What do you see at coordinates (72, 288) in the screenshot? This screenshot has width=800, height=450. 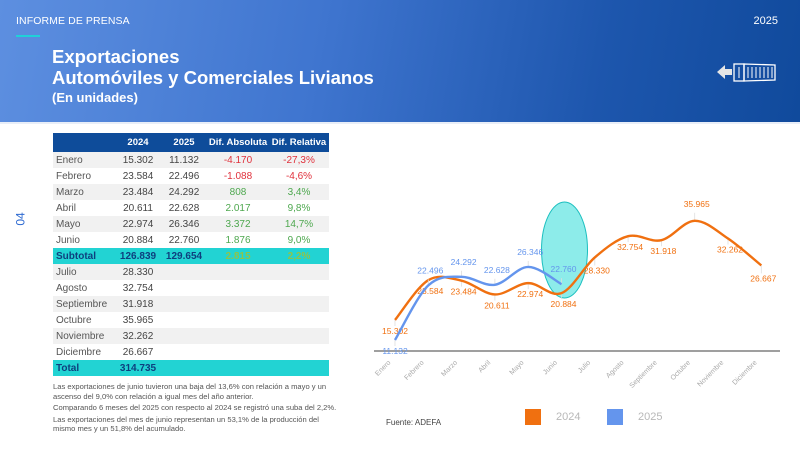 I see `cell-month: Agosto` at bounding box center [72, 288].